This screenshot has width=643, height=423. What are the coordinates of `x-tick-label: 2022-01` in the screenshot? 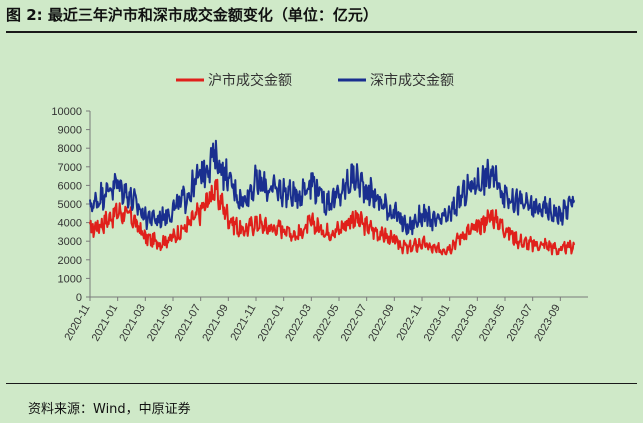 It's located at (271, 323).